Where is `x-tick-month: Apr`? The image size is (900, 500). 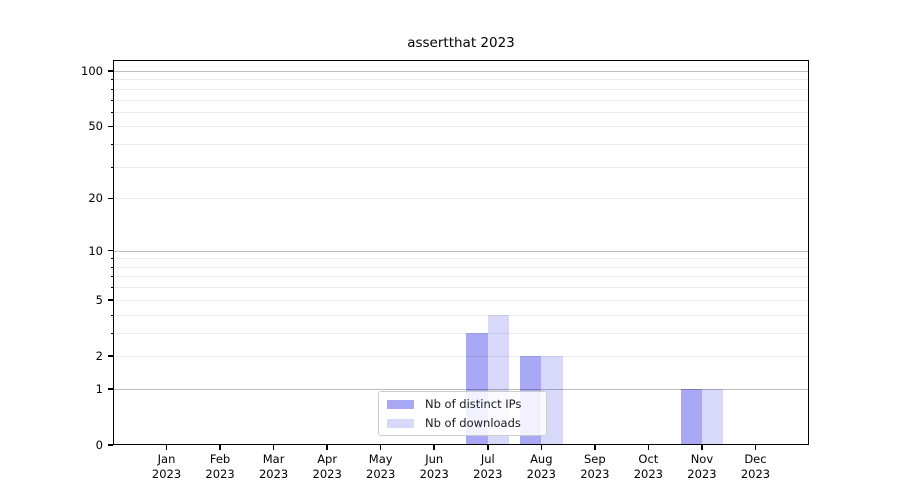
x-tick-month: Apr is located at coordinates (327, 459).